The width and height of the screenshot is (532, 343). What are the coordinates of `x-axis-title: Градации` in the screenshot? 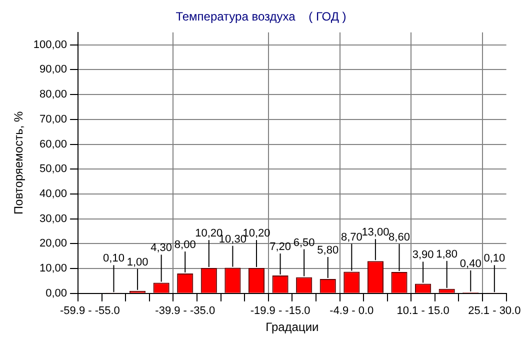 It's located at (292, 327).